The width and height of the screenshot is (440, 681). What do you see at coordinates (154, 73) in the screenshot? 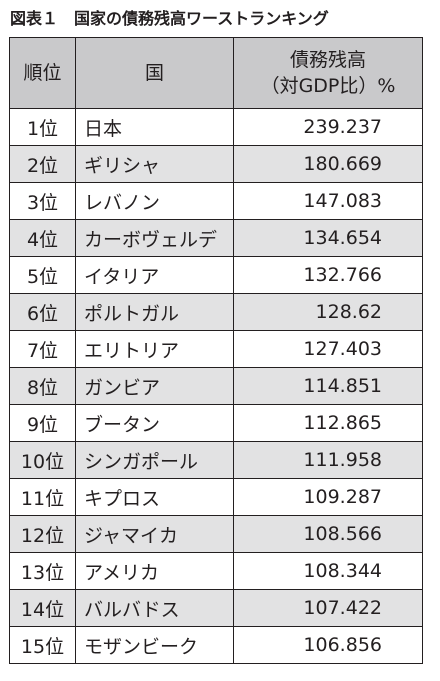
I see `header-country: 国` at bounding box center [154, 73].